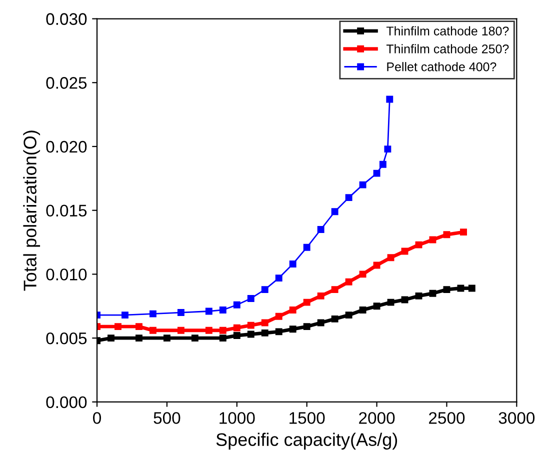 The width and height of the screenshot is (545, 469). What do you see at coordinates (66, 402) in the screenshot?
I see `y-tick-label: 0.000` at bounding box center [66, 402].